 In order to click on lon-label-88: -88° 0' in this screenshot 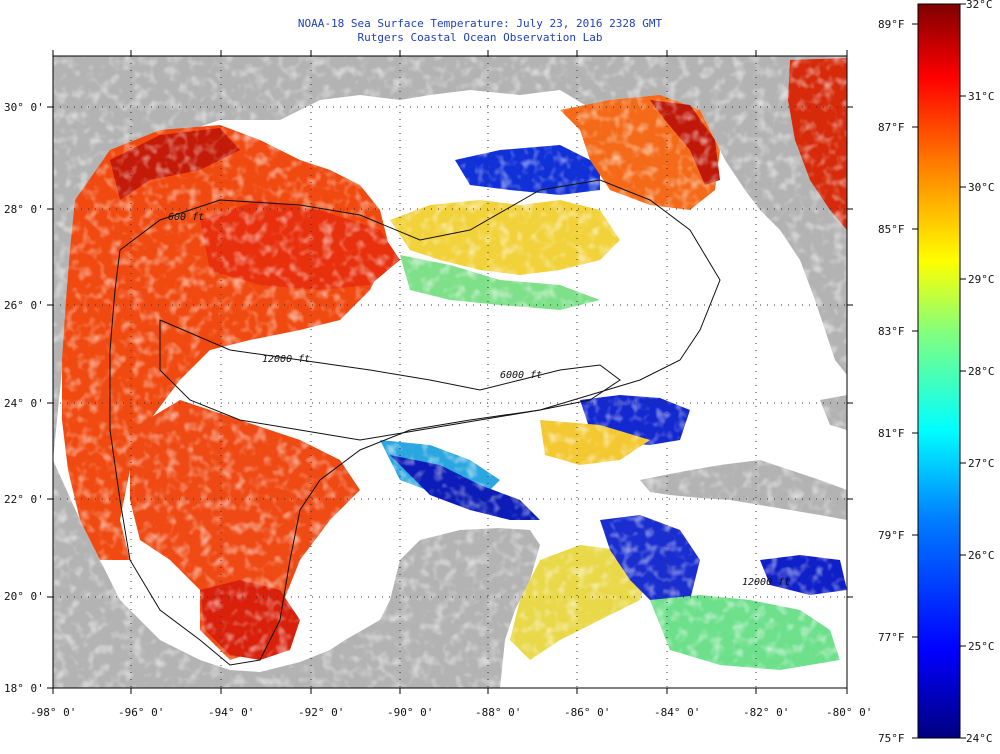, I will do `click(498, 712)`.